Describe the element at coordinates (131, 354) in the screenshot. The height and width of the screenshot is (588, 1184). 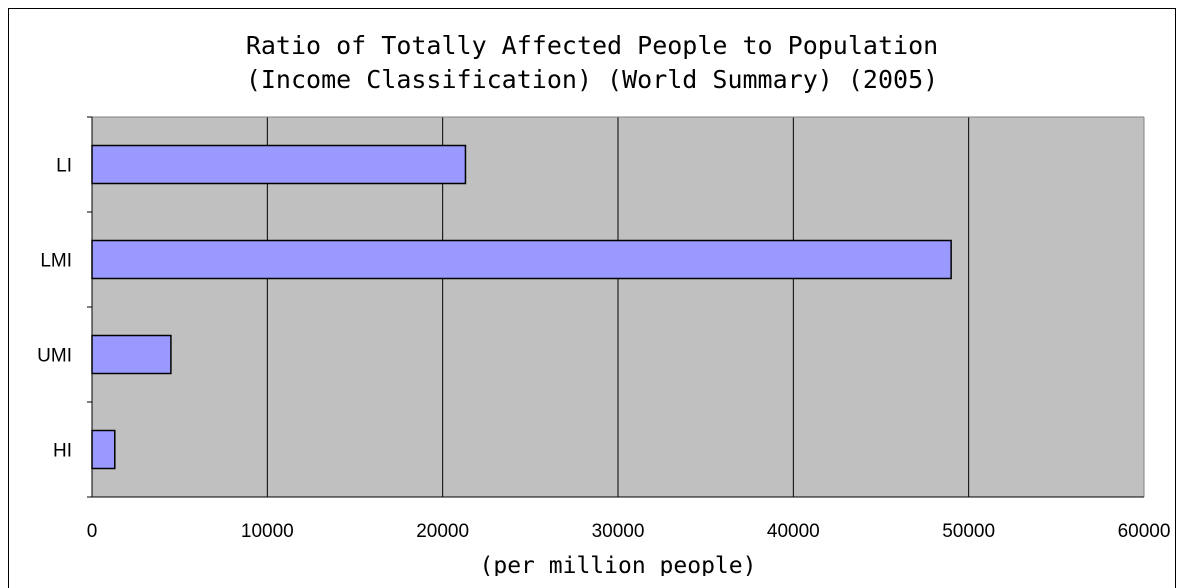
I see `bar-umi` at that location.